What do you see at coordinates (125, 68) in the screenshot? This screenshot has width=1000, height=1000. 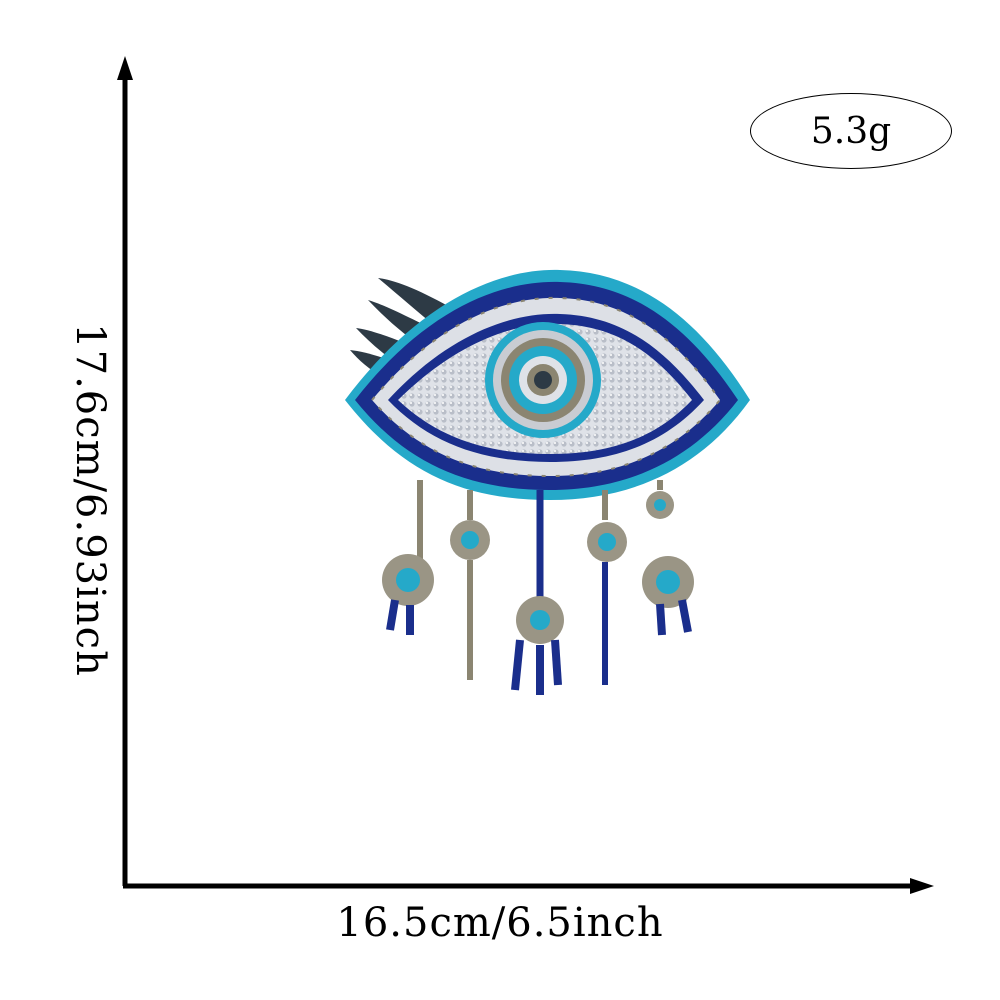 I see `vertical-axis-arrowhead` at bounding box center [125, 68].